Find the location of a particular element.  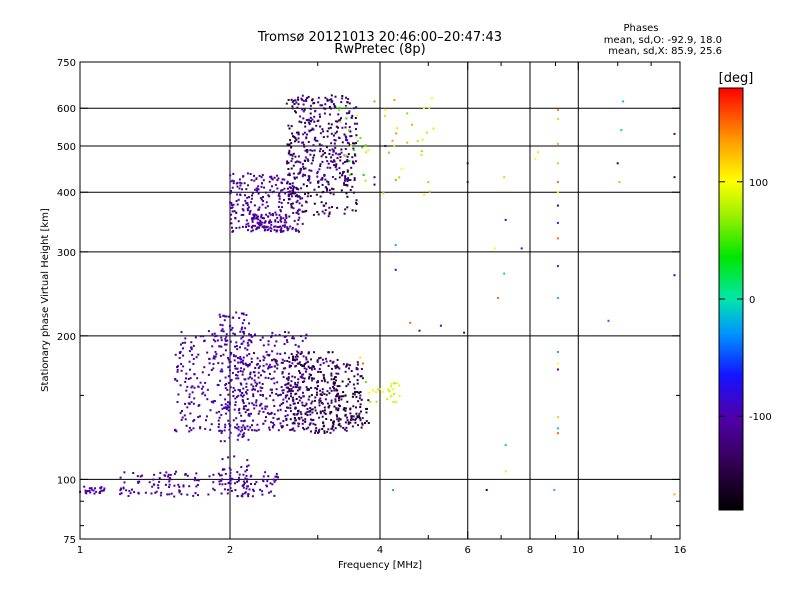

y-tick-label: 750 is located at coordinates (66, 63).